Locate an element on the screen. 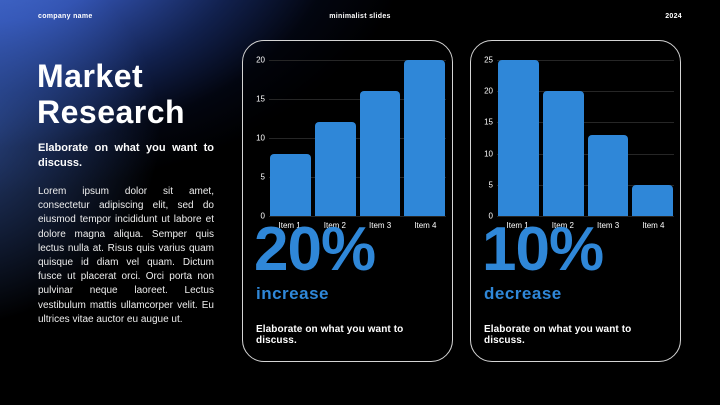 The height and width of the screenshot is (405, 720). stat-value: 20% is located at coordinates (315, 249).